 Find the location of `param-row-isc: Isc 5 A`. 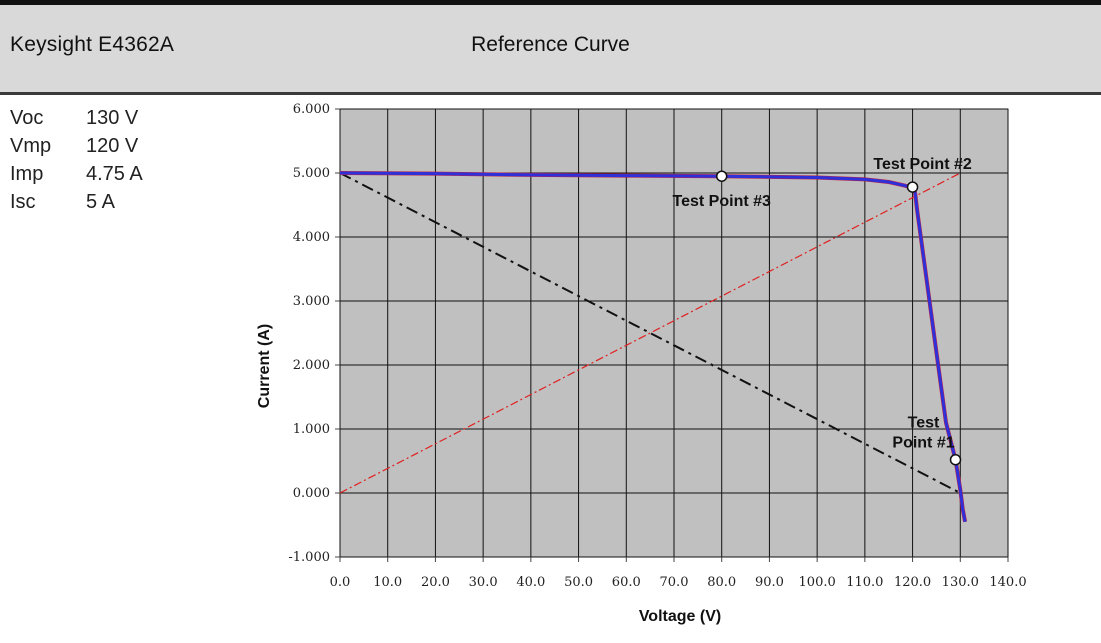

param-row-isc: Isc 5 A is located at coordinates (76, 202).